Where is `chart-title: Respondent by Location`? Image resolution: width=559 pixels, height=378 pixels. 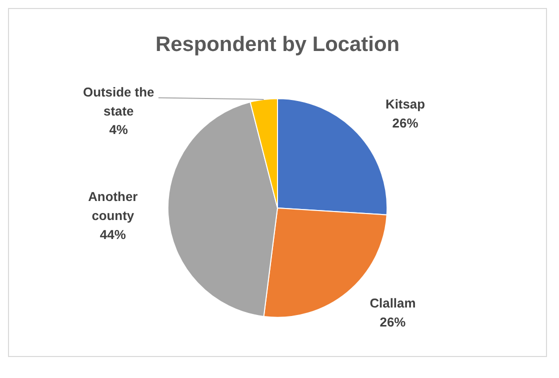 chart-title: Respondent by Location is located at coordinates (278, 44).